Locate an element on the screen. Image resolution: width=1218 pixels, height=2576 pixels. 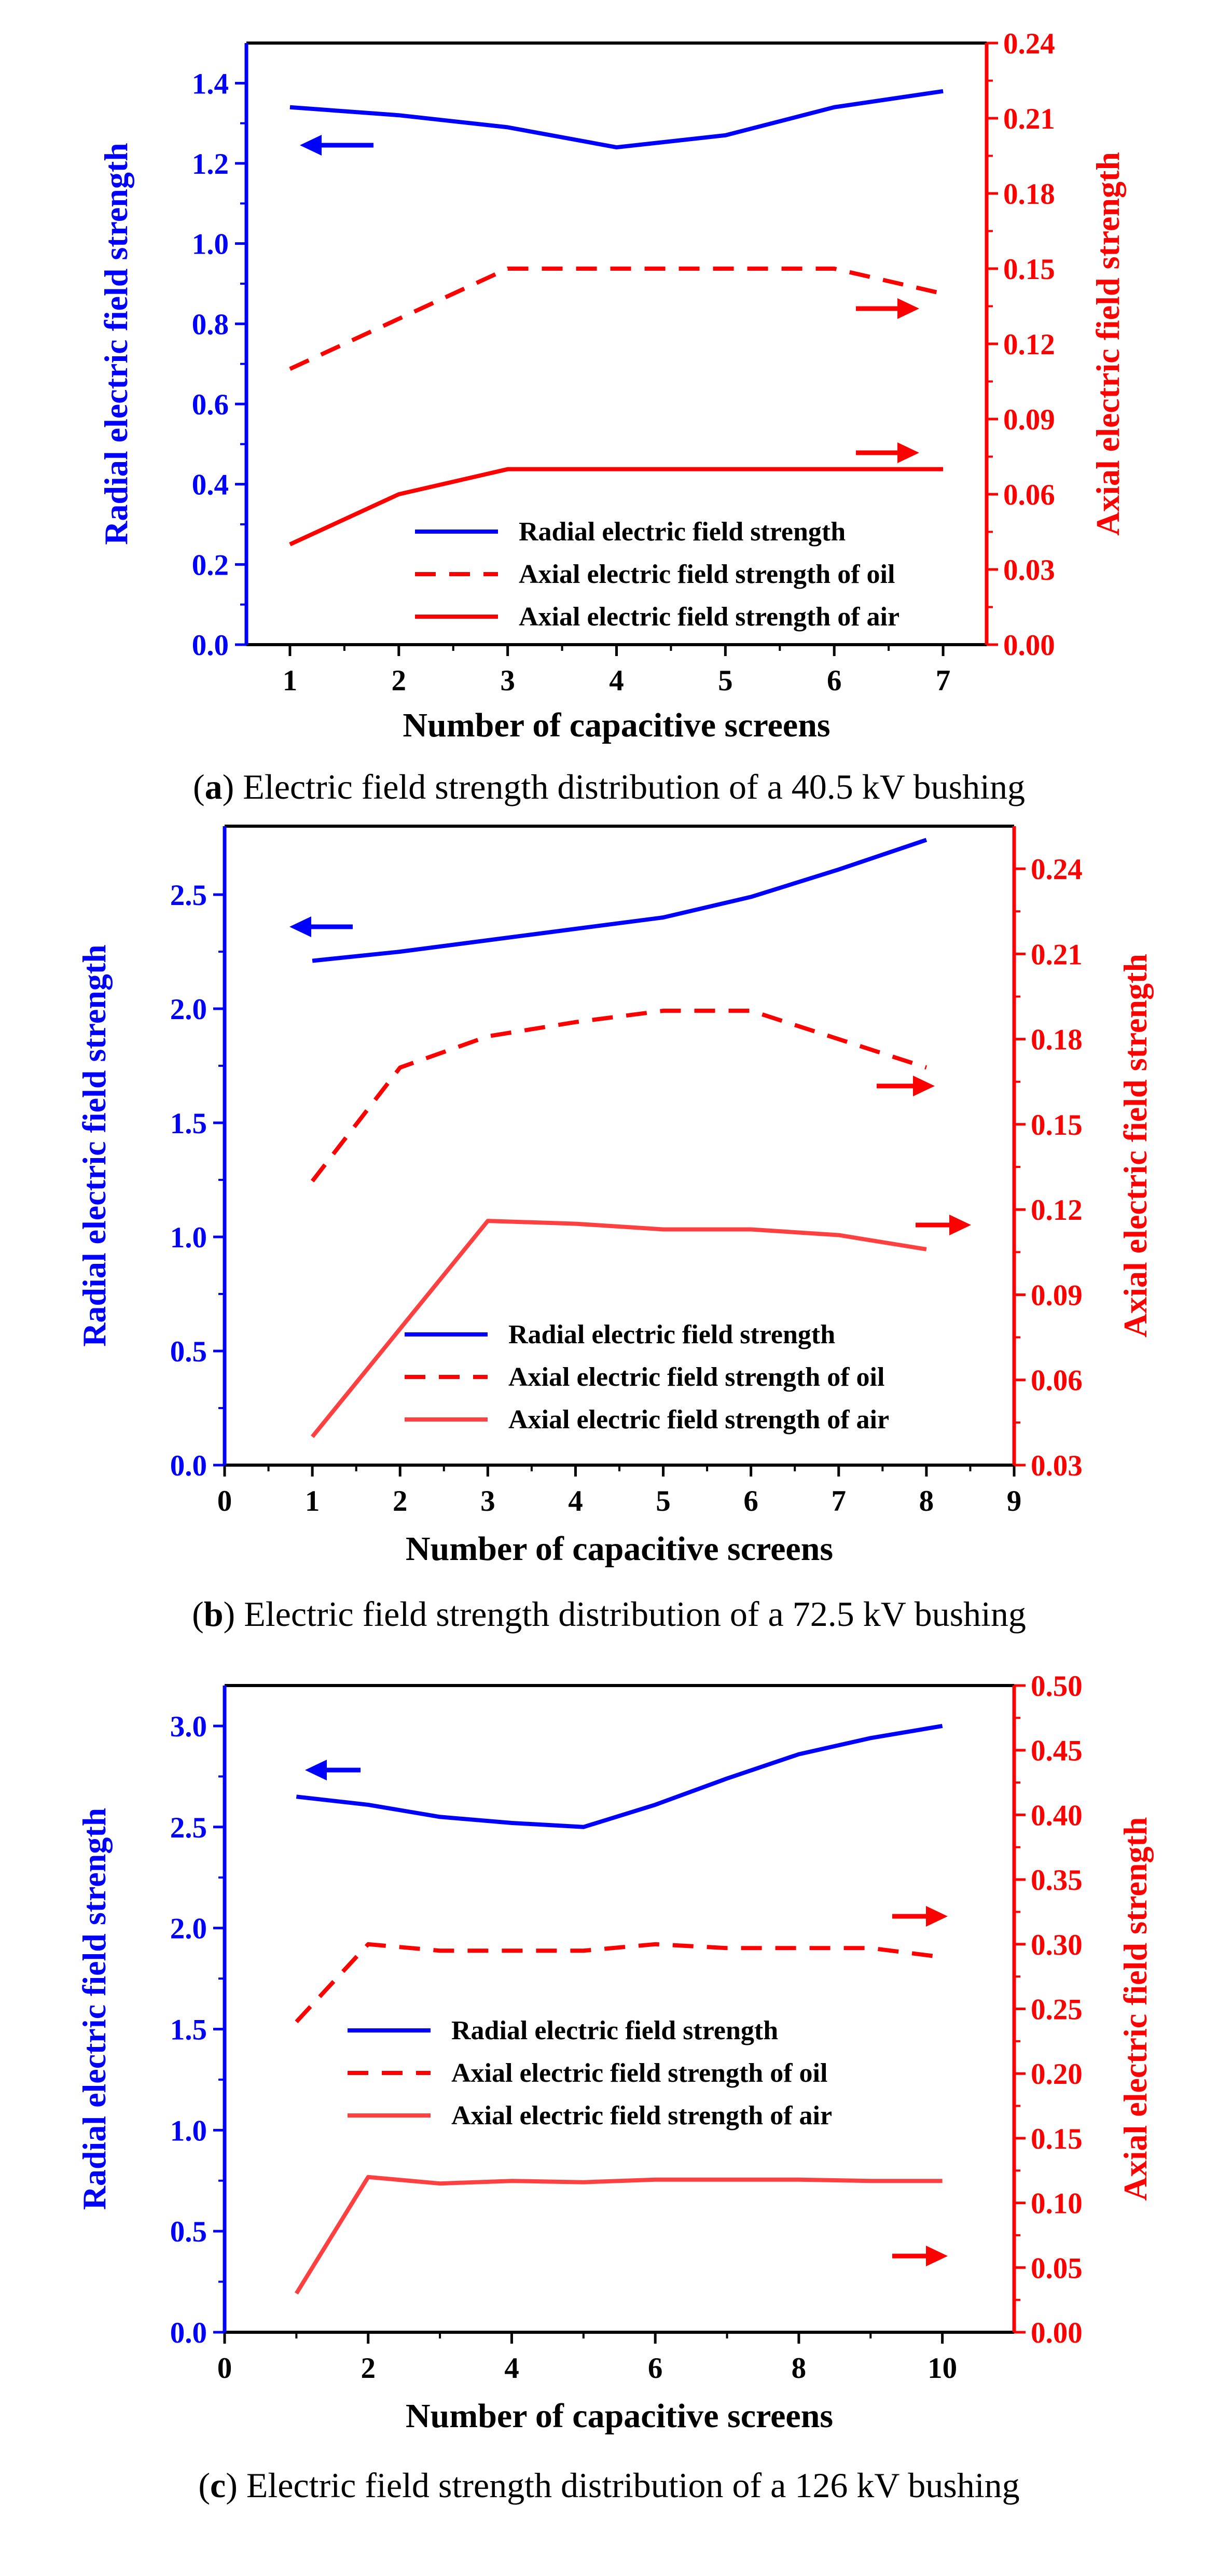
right-y-tick-label: 0.24 is located at coordinates (1029, 43).